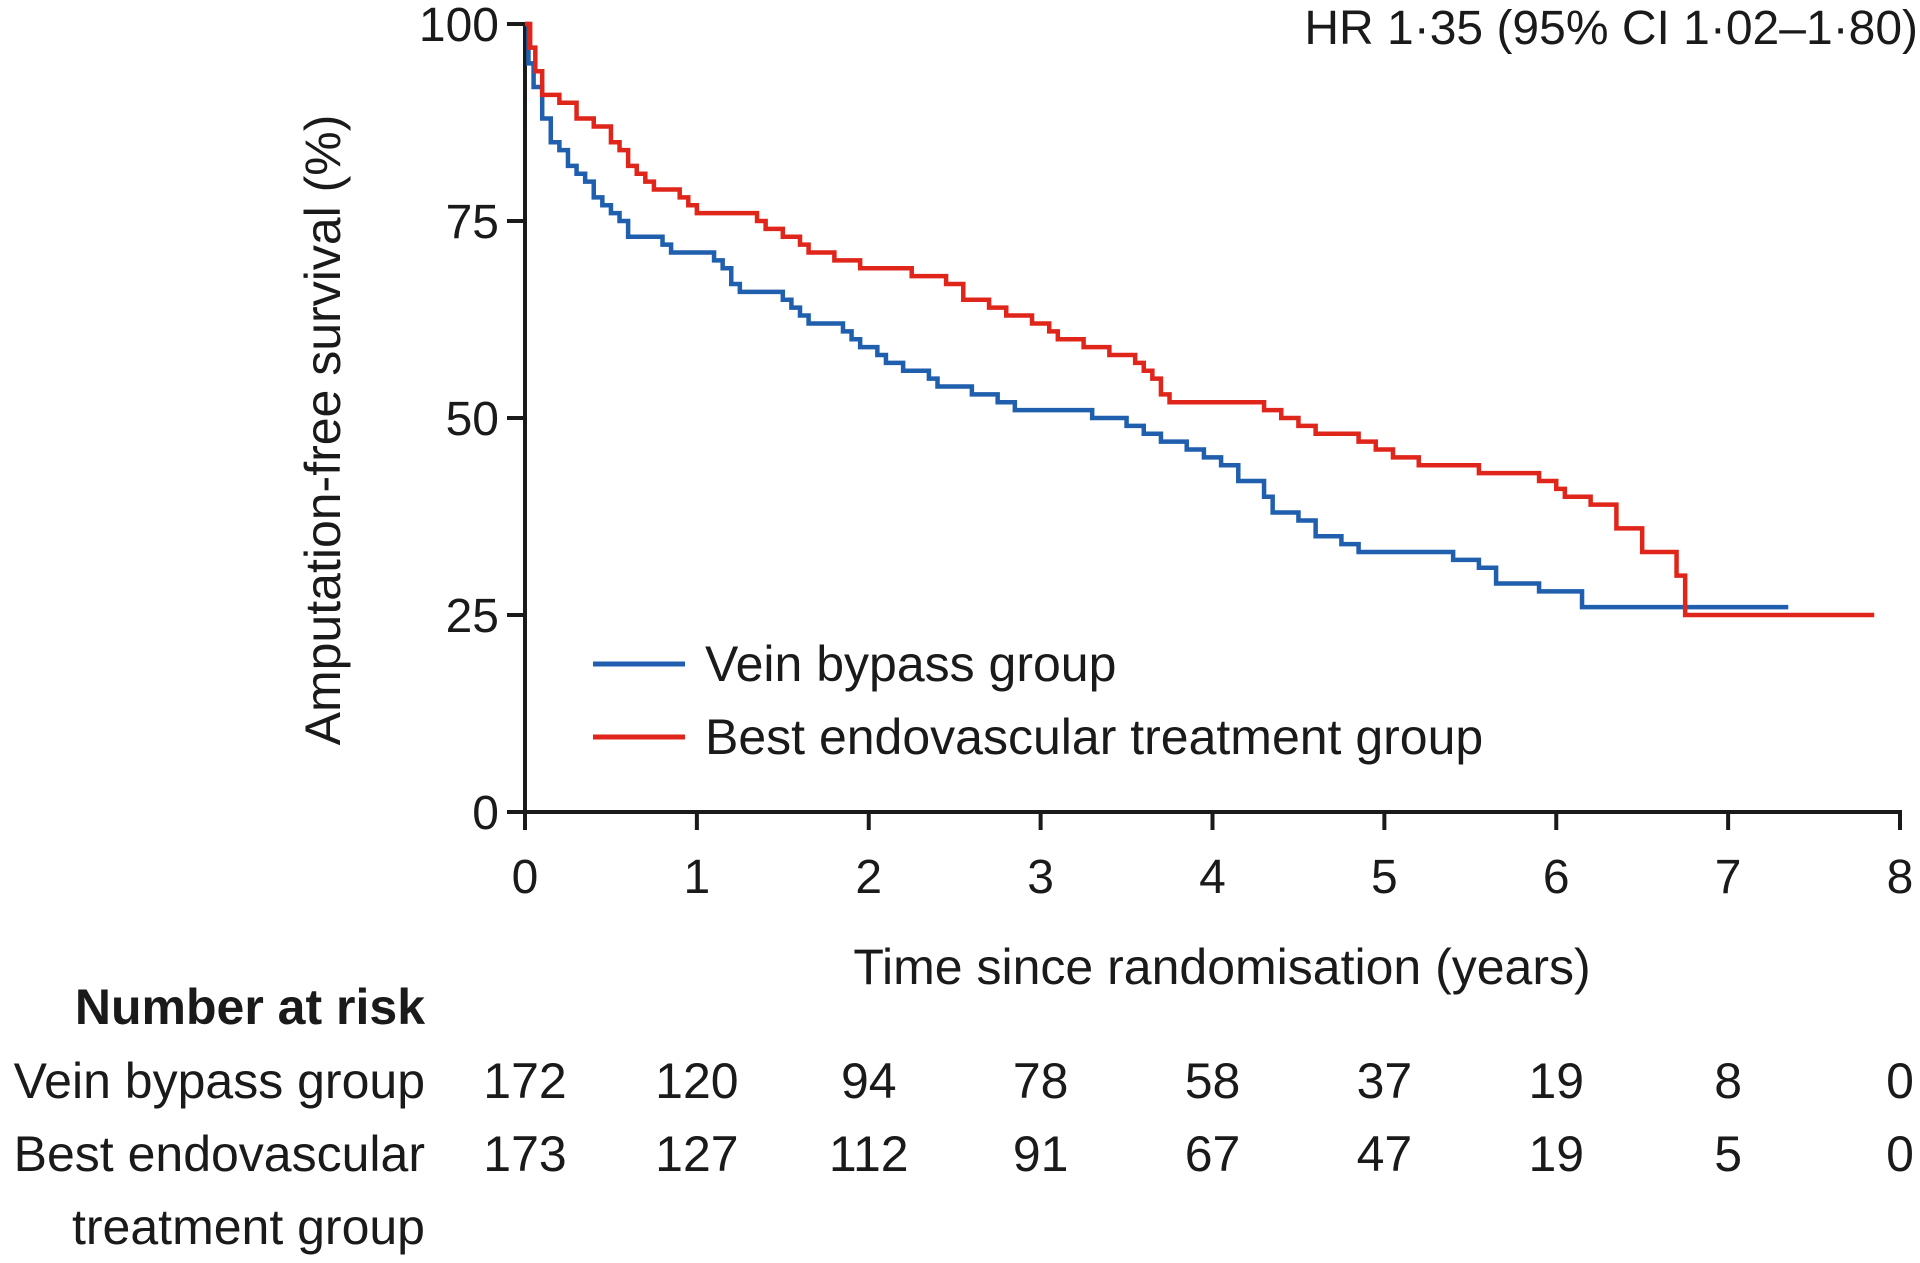  I want to click on y-tick-label: 50, so click(472, 419).